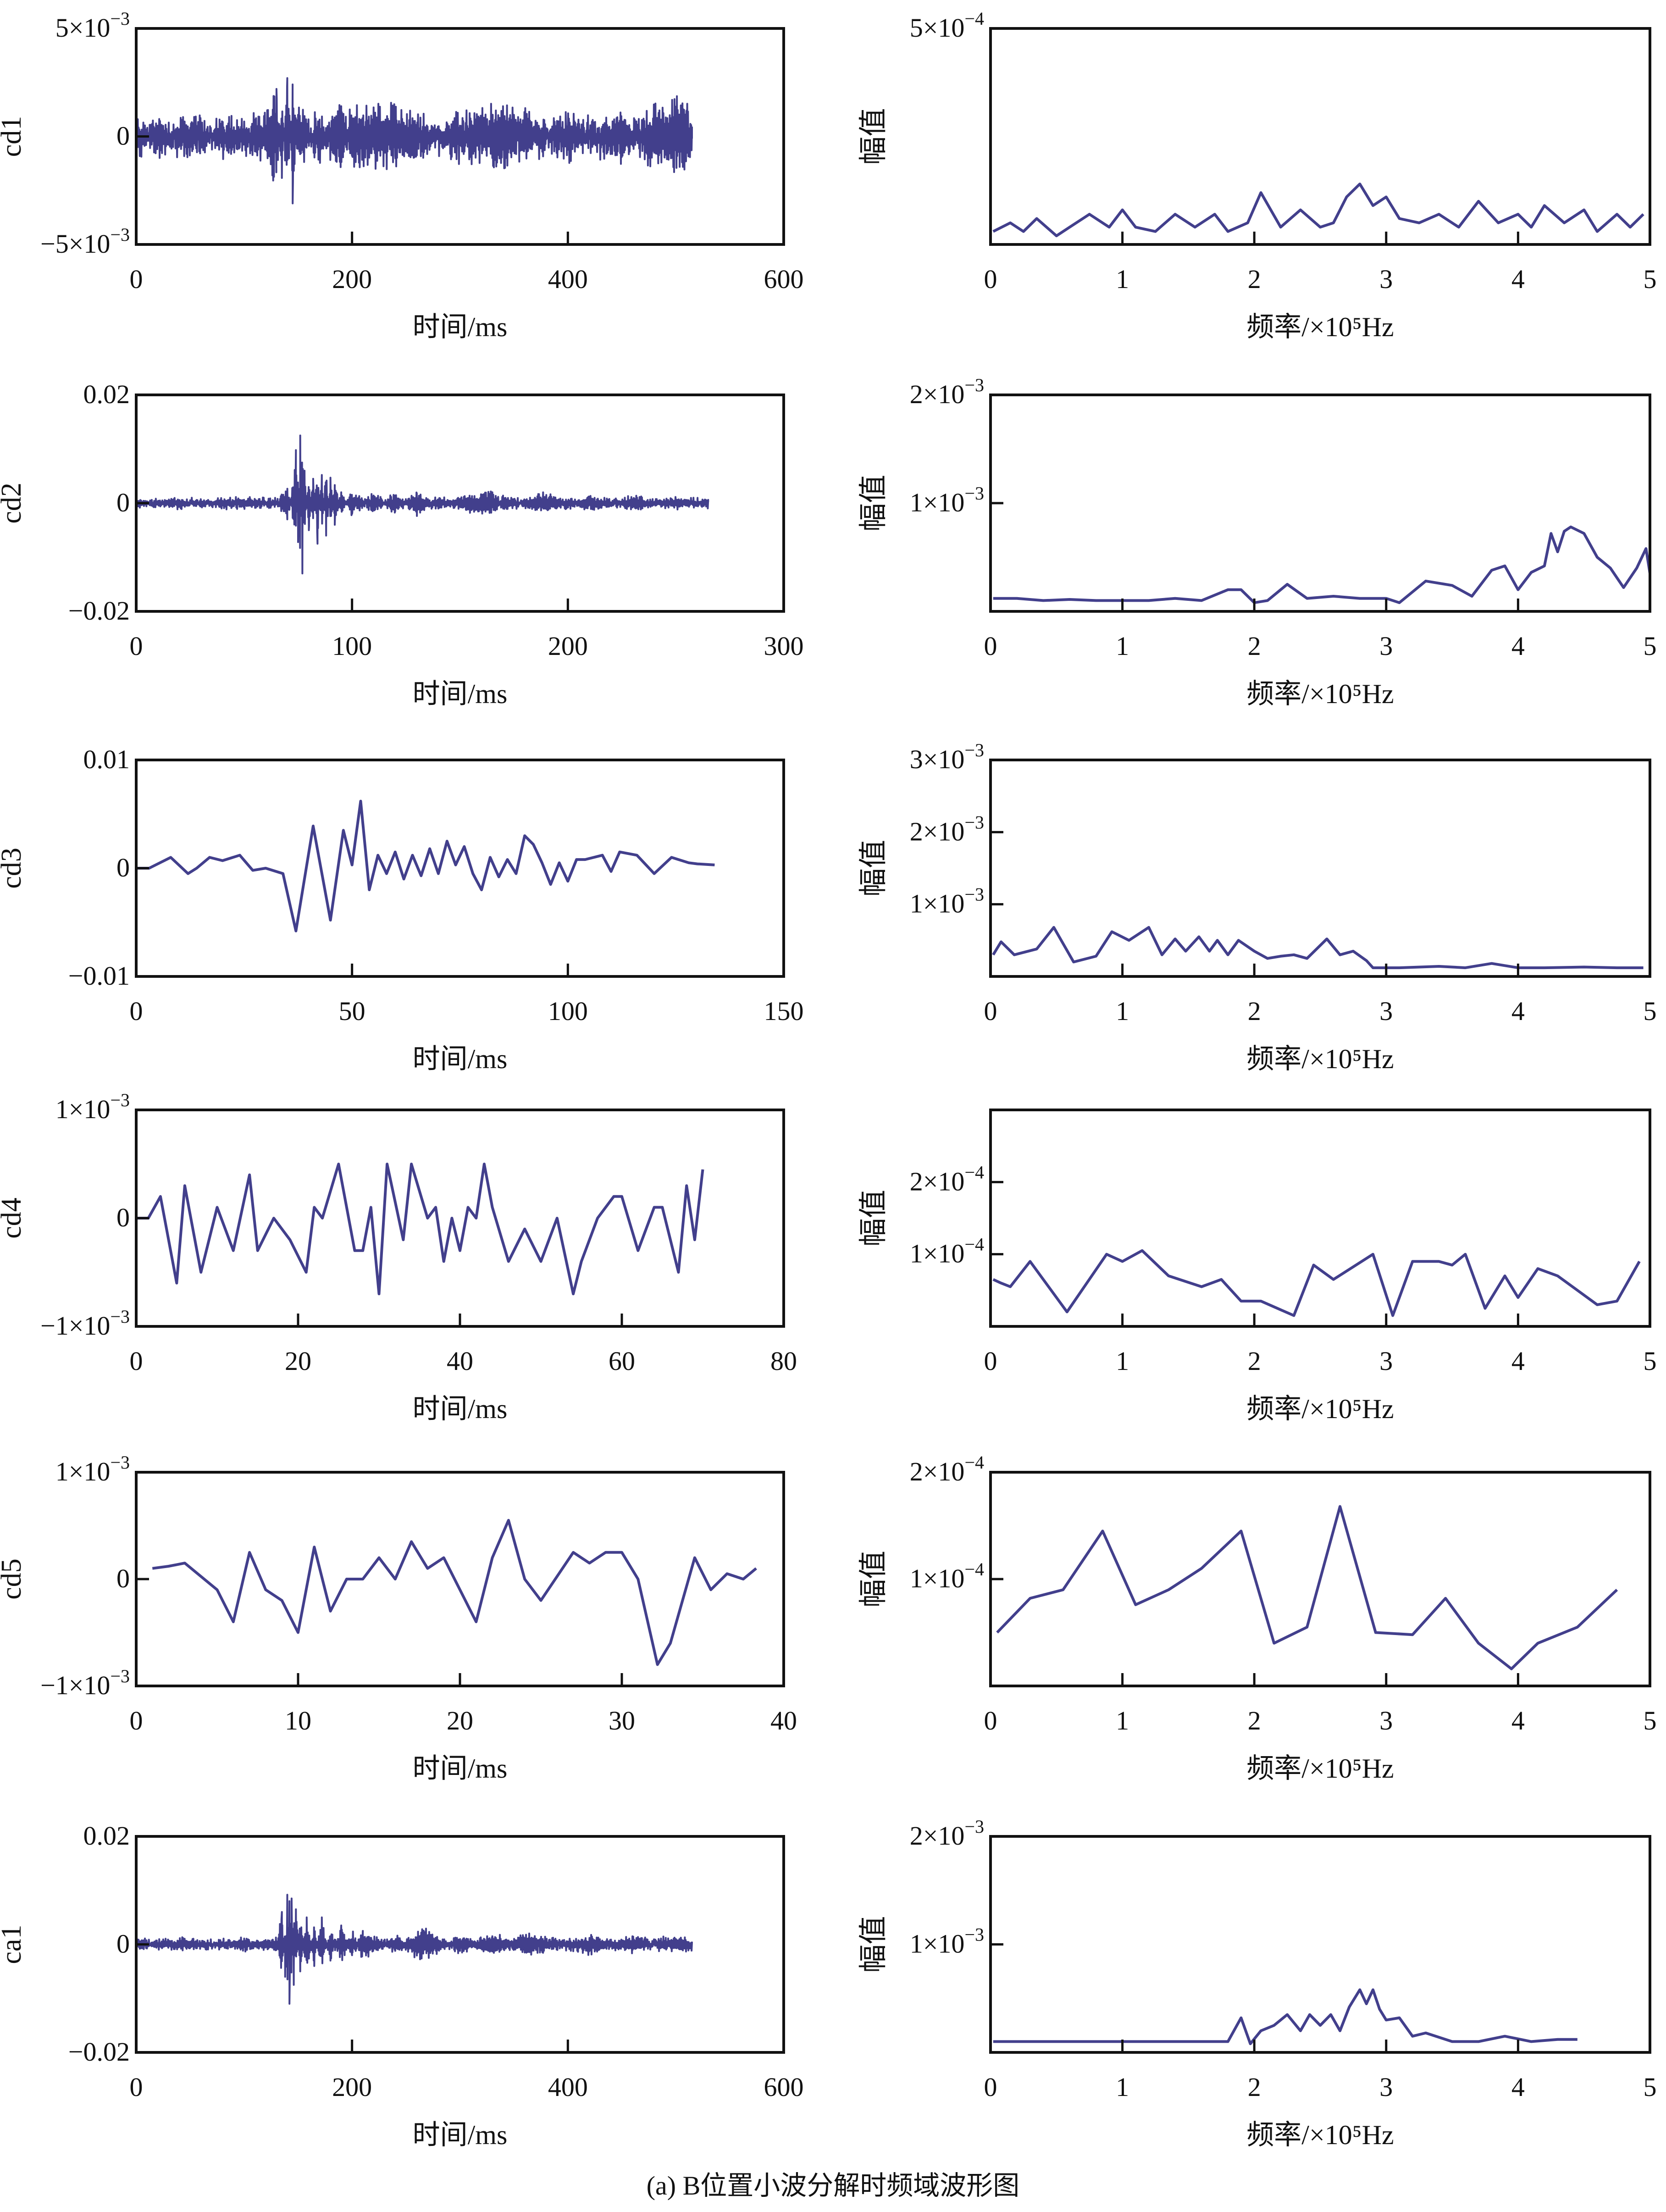 The image size is (1666, 2212). What do you see at coordinates (784, 646) in the screenshot?
I see `x-tick-label: 300` at bounding box center [784, 646].